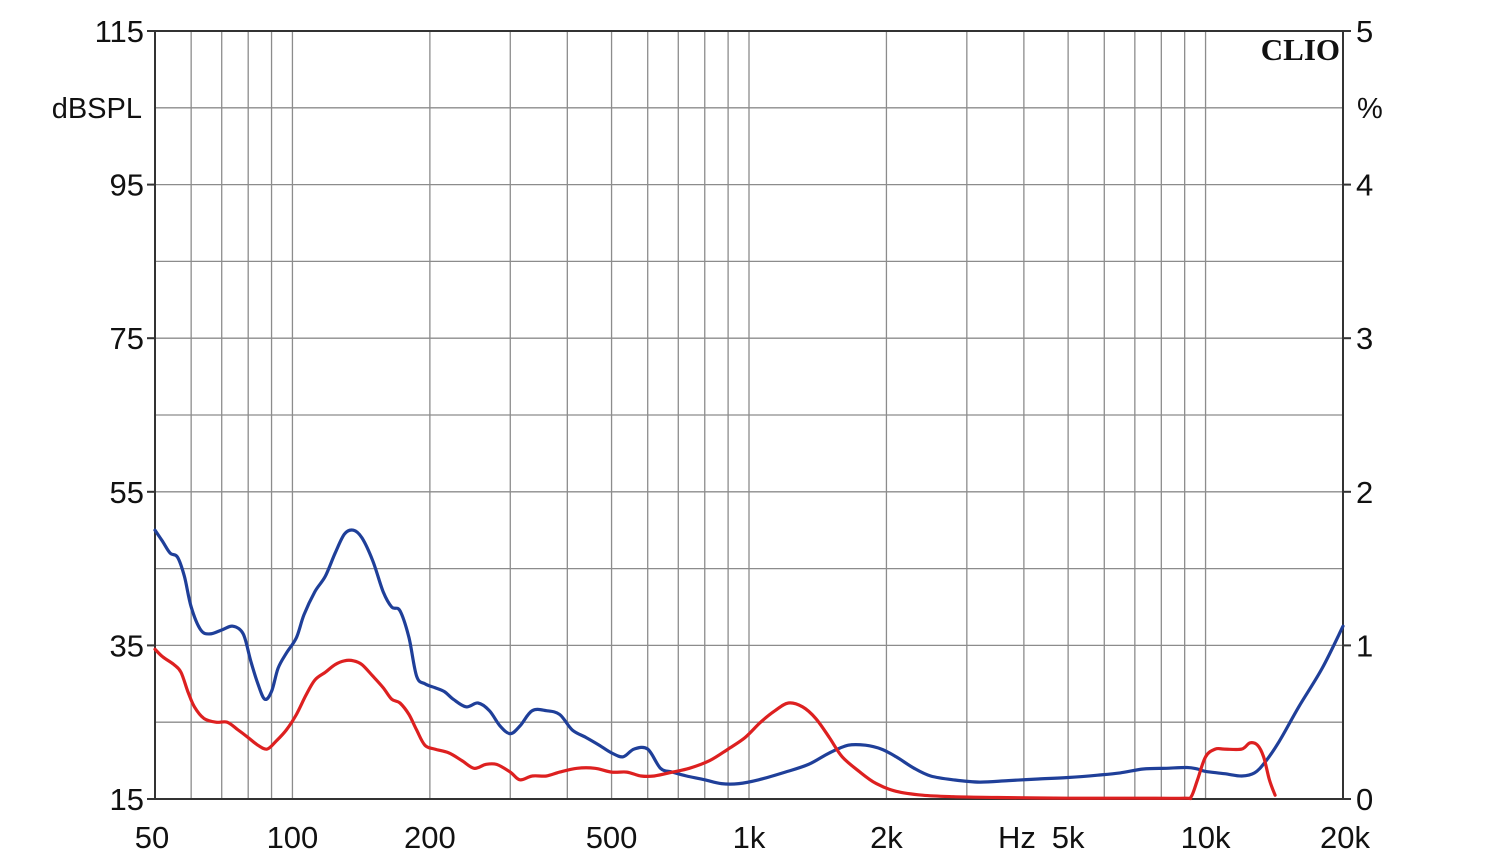 The height and width of the screenshot is (864, 1500). What do you see at coordinates (1345, 837) in the screenshot?
I see `x-tick-label: 20k` at bounding box center [1345, 837].